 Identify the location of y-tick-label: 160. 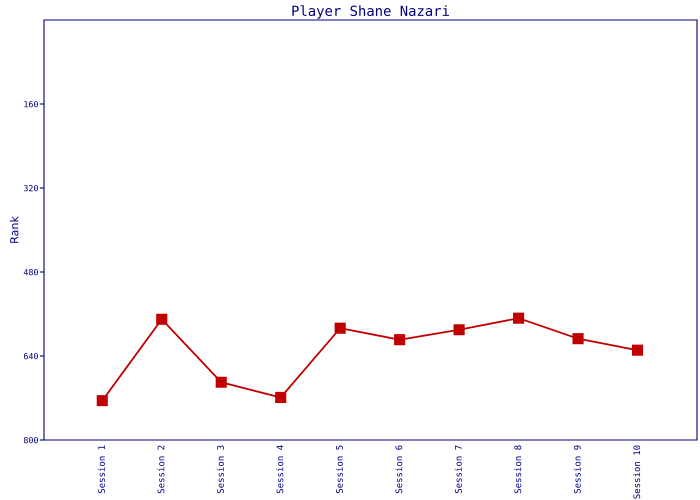
(31, 104).